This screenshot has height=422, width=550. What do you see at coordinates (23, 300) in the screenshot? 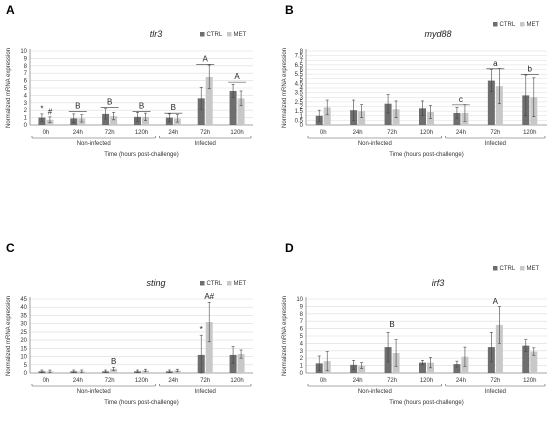
I see `y-tick-label: 45` at bounding box center [23, 300].